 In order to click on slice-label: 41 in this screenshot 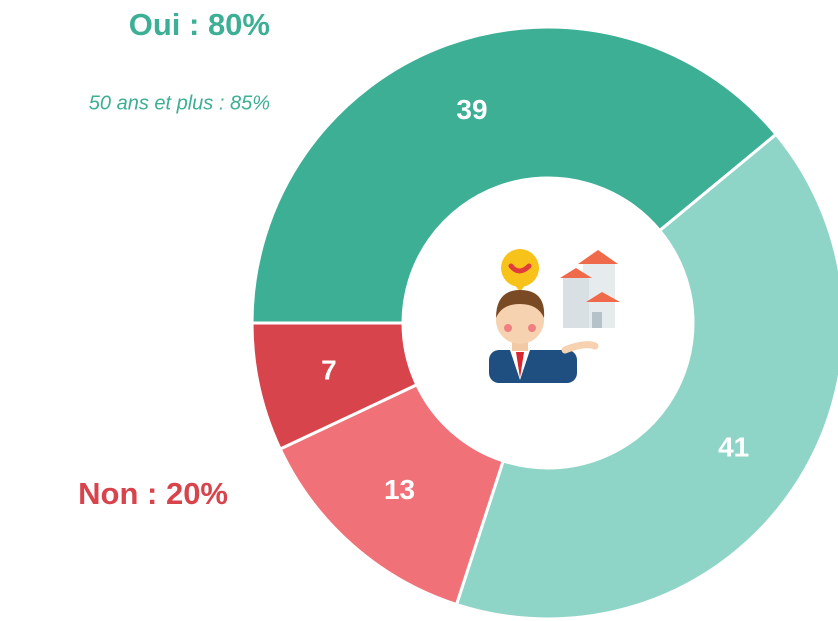, I will do `click(733, 447)`.